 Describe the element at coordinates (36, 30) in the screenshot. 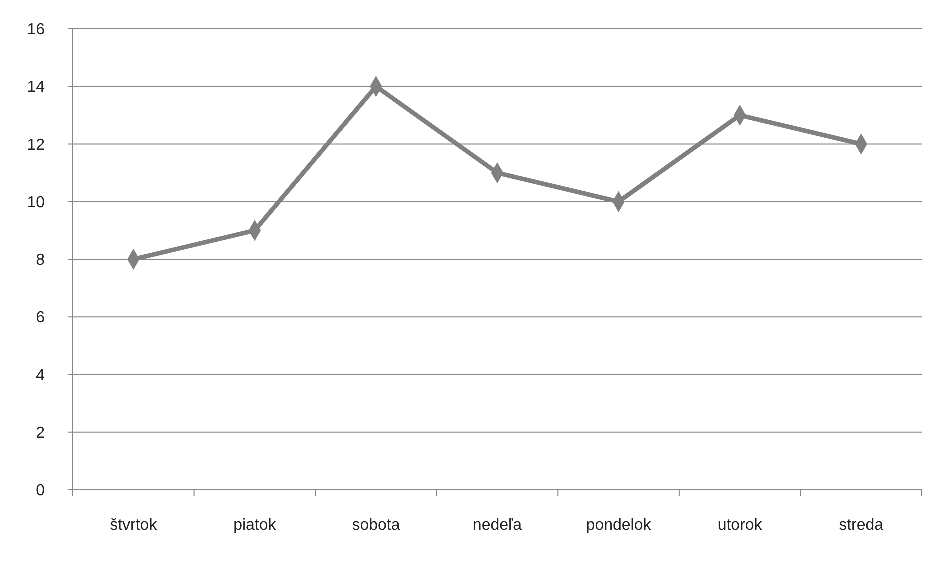

I see `y-tick-label: 16` at that location.